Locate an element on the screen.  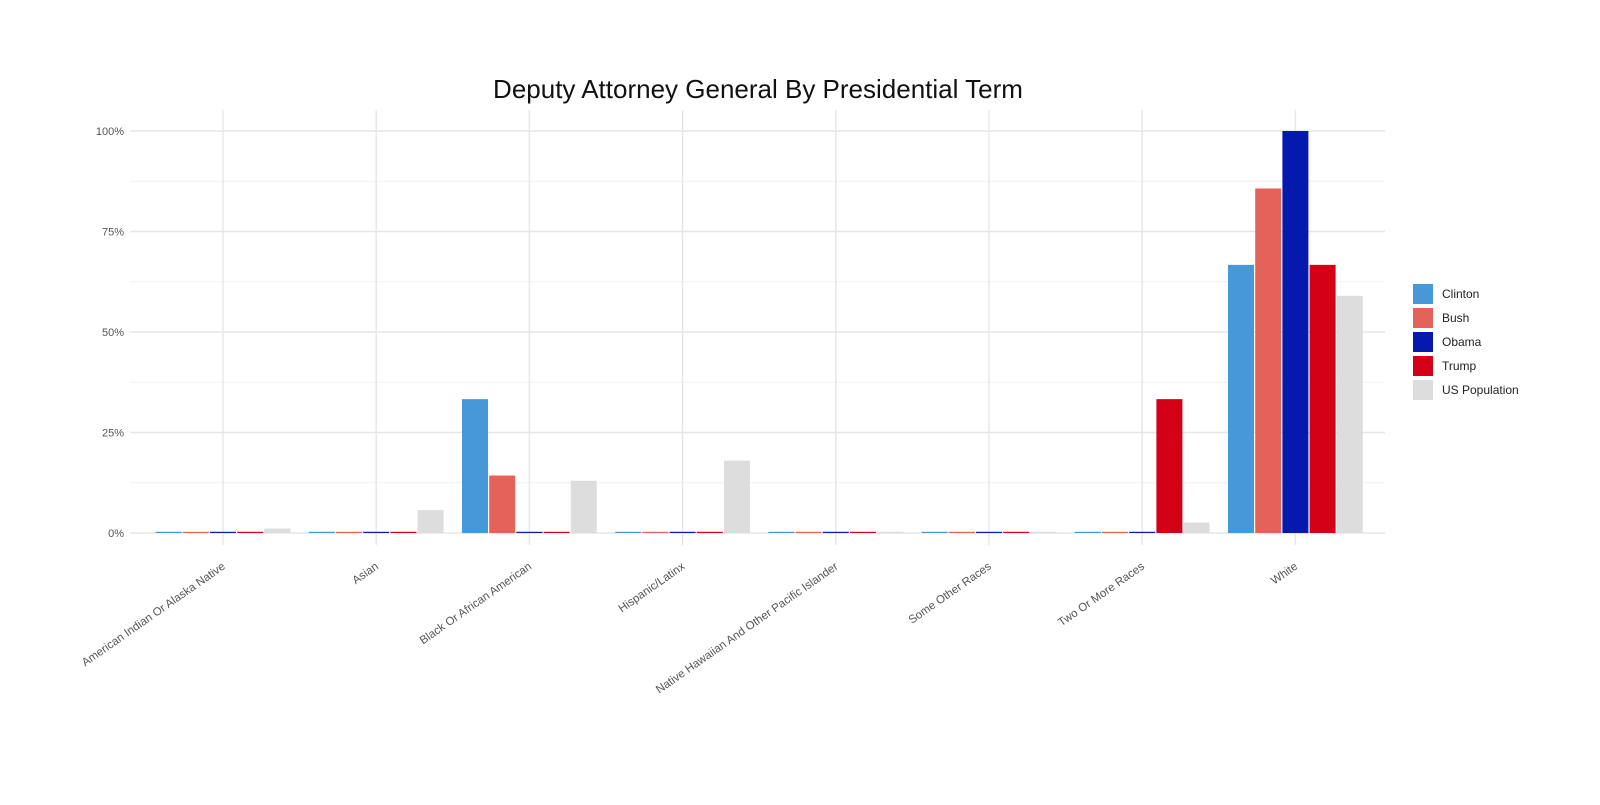
x-tick-label: American Indian Or Alaska Native is located at coordinates (154, 615).